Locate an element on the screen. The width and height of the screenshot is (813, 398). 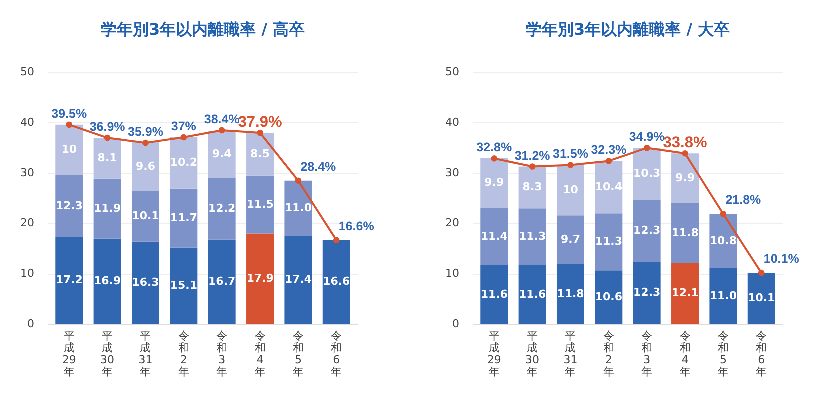
data-label: 11.8 is located at coordinates (685, 233).